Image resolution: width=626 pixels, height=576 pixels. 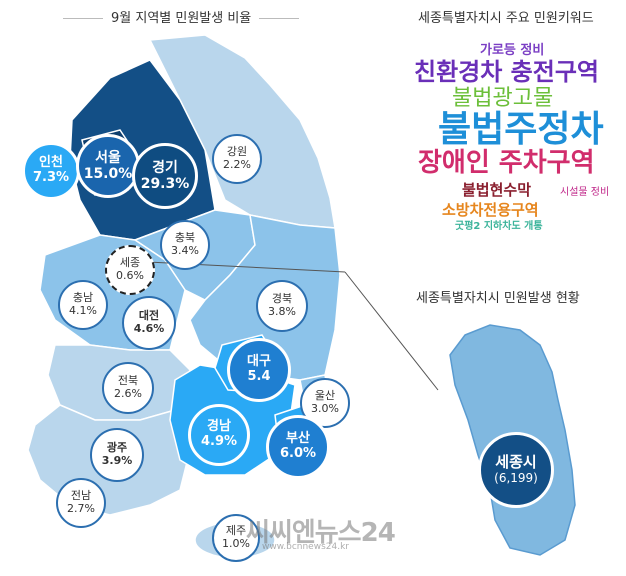 I want to click on connector-line-bottom, so click(x=391, y=331).